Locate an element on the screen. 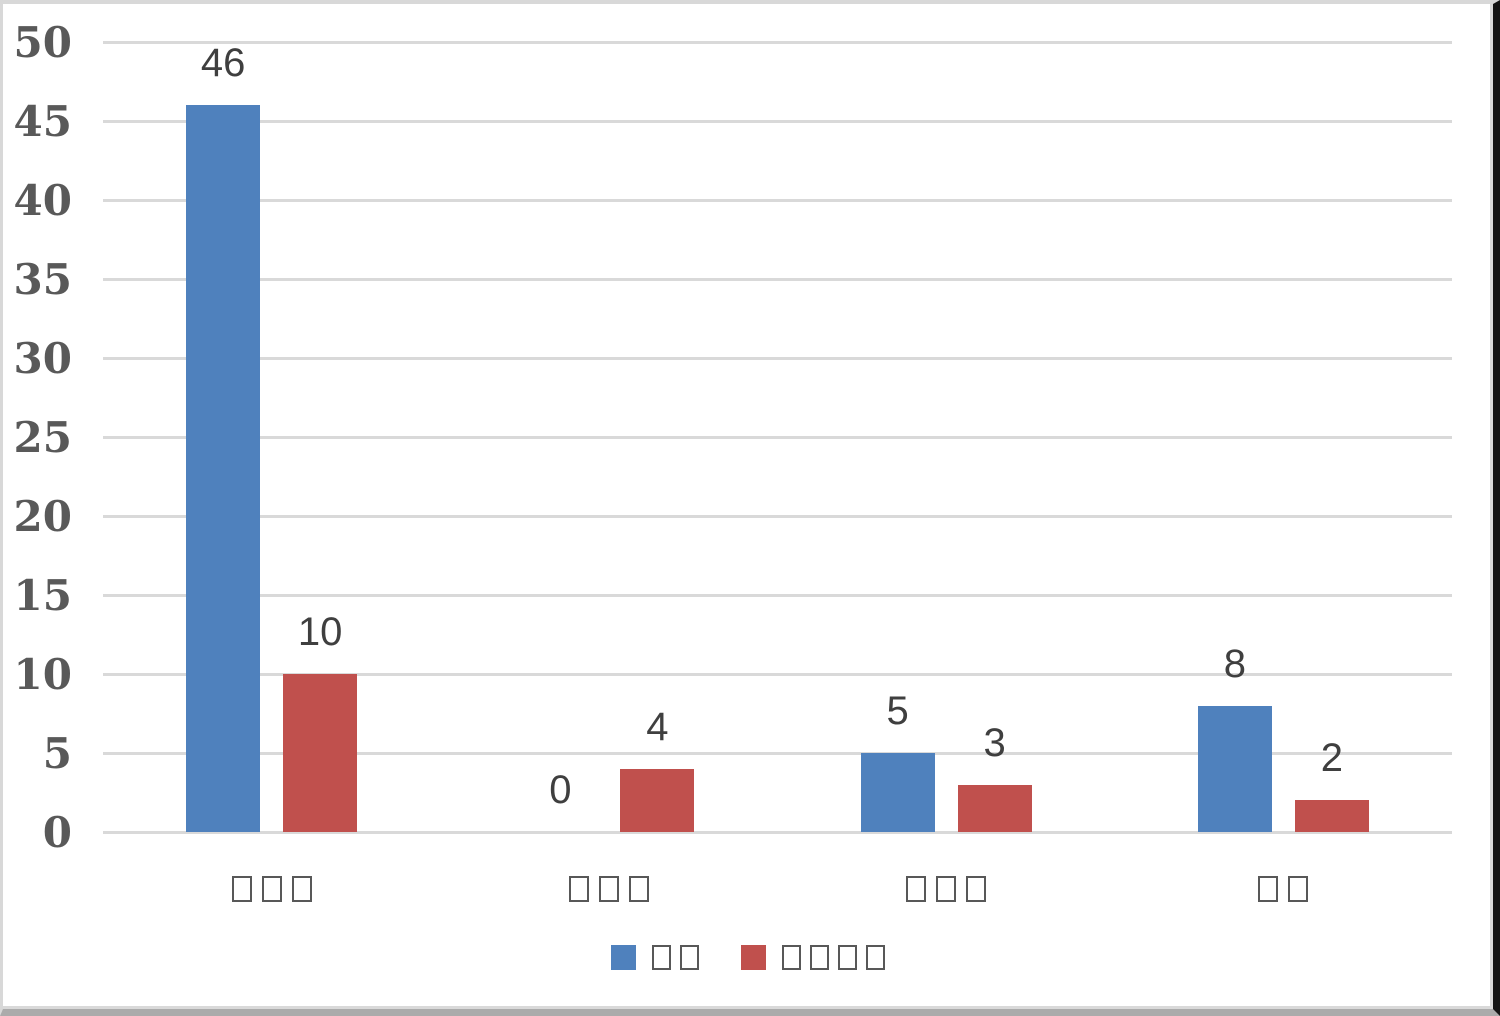  bar-value-label: 3 is located at coordinates (994, 742).